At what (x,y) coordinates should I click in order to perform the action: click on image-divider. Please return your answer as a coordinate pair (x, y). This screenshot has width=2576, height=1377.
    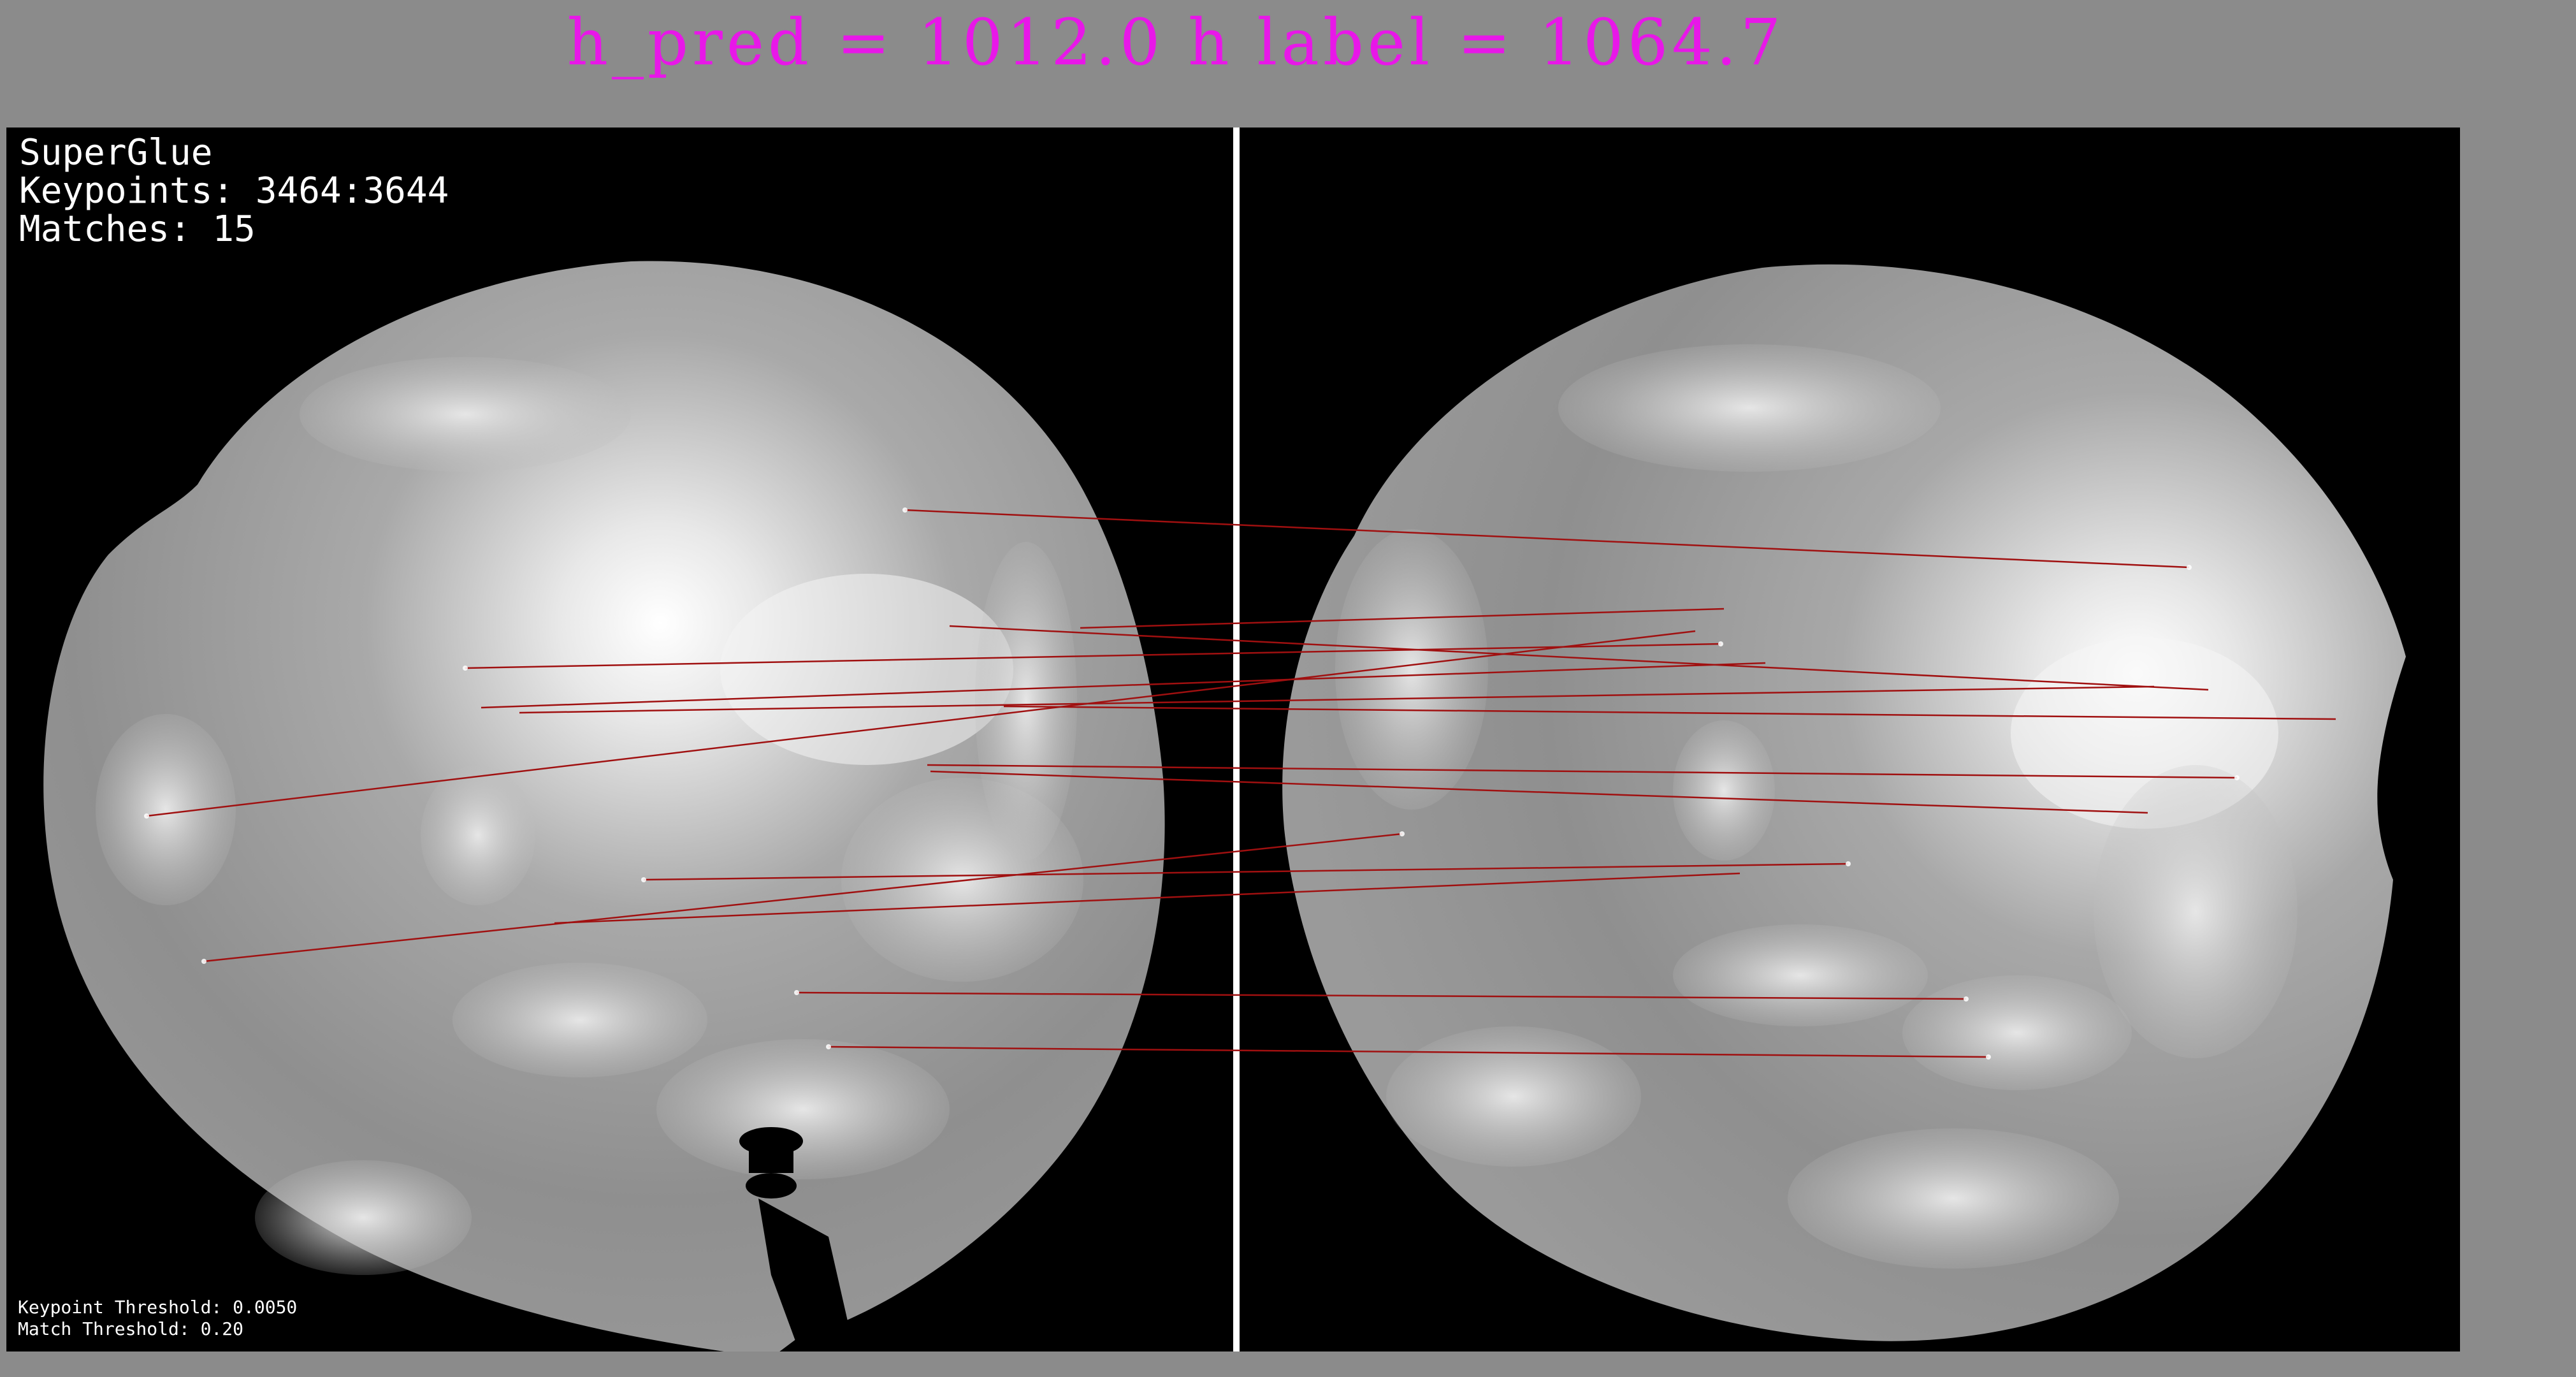
    Looking at the image, I should click on (1236, 739).